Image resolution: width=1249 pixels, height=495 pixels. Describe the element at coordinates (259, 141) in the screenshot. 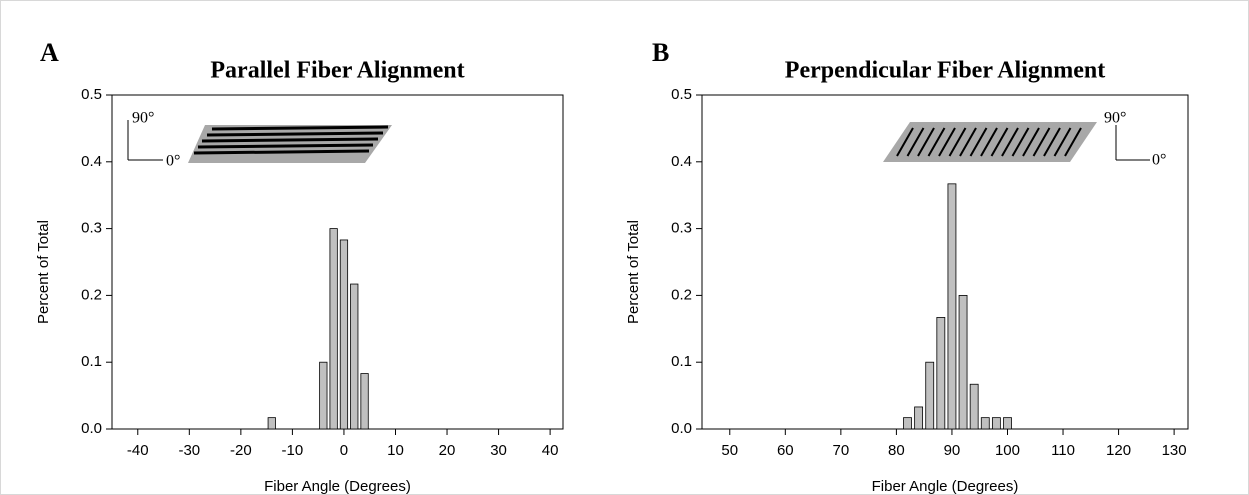

I see `inset-parallel` at that location.